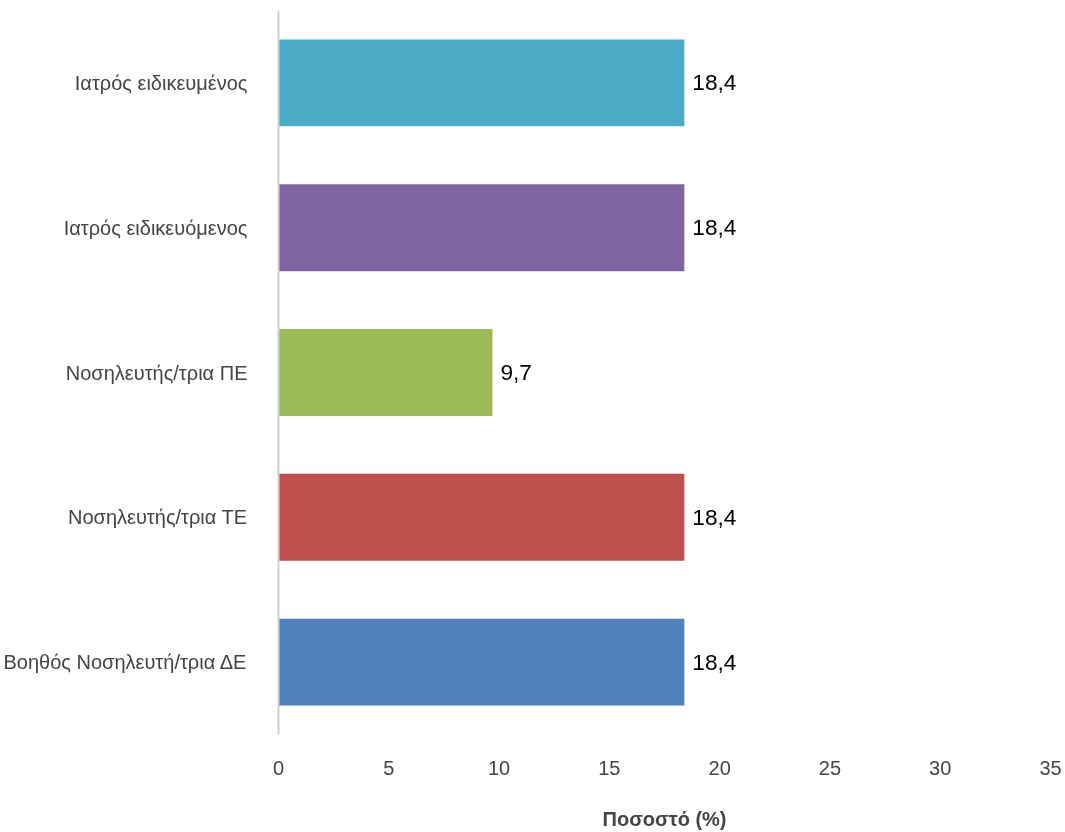 This screenshot has width=1065, height=832. I want to click on x-tick-label: 5, so click(389, 767).